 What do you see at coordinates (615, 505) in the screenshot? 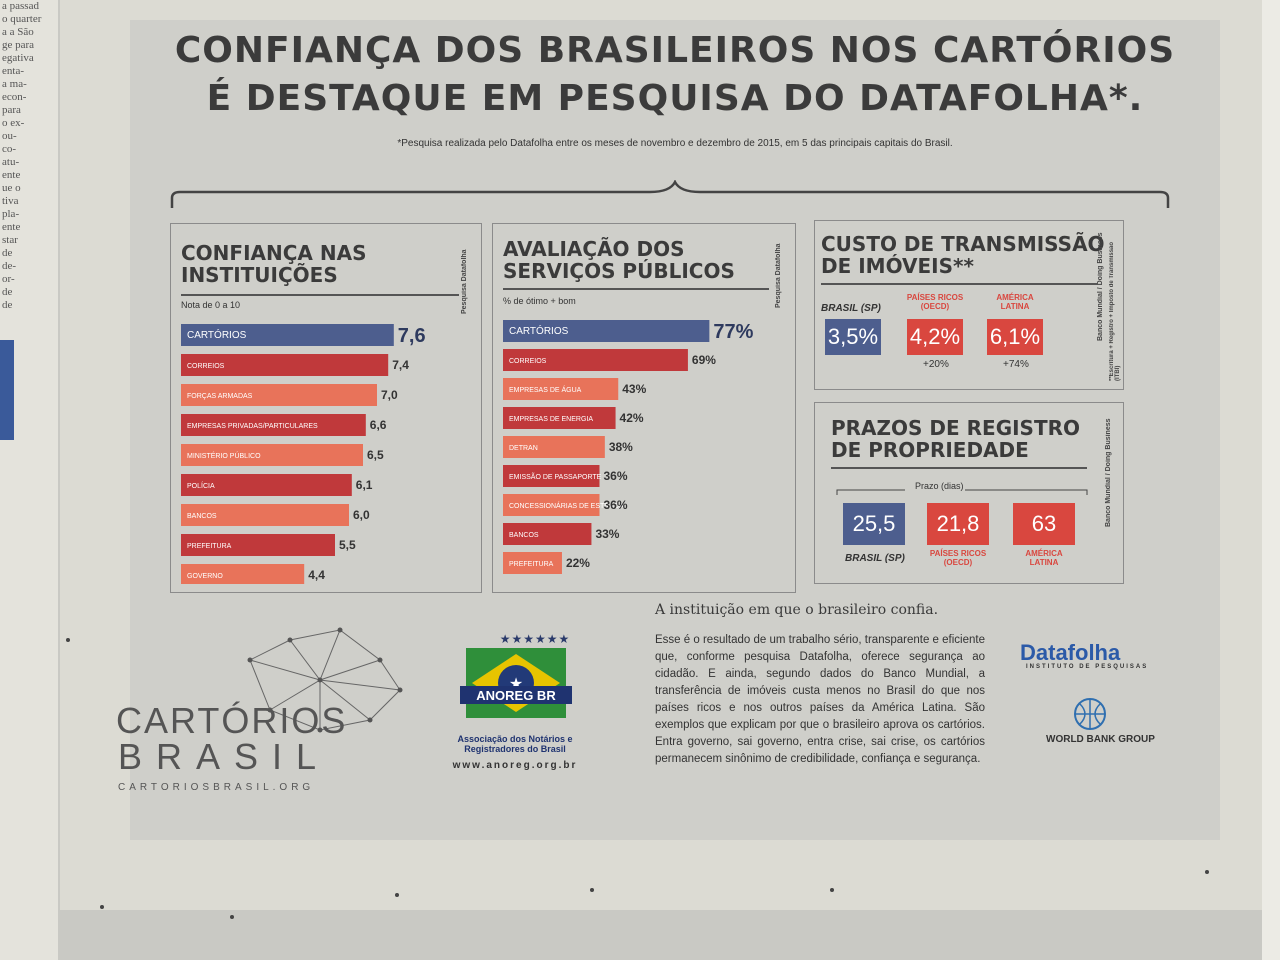
I see `bar-value-6: 36%` at bounding box center [615, 505].